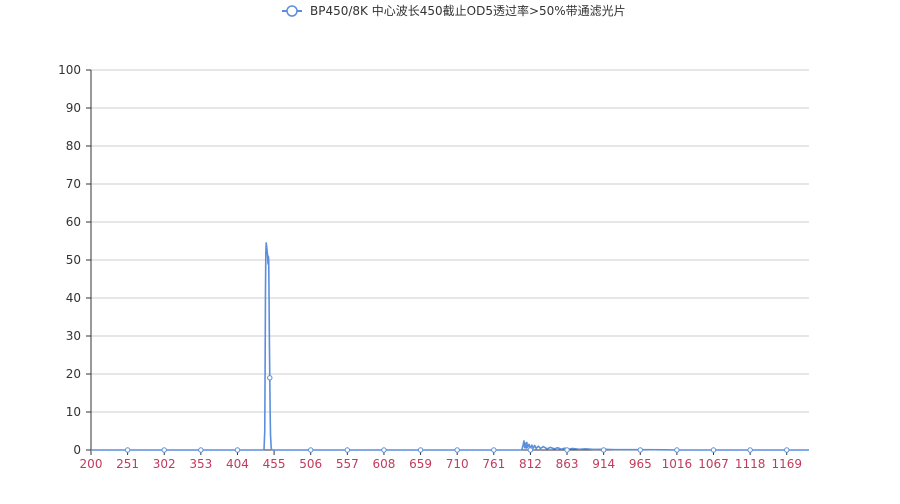 The image size is (900, 504). What do you see at coordinates (127, 464) in the screenshot?
I see `x-tick-label: 251` at bounding box center [127, 464].